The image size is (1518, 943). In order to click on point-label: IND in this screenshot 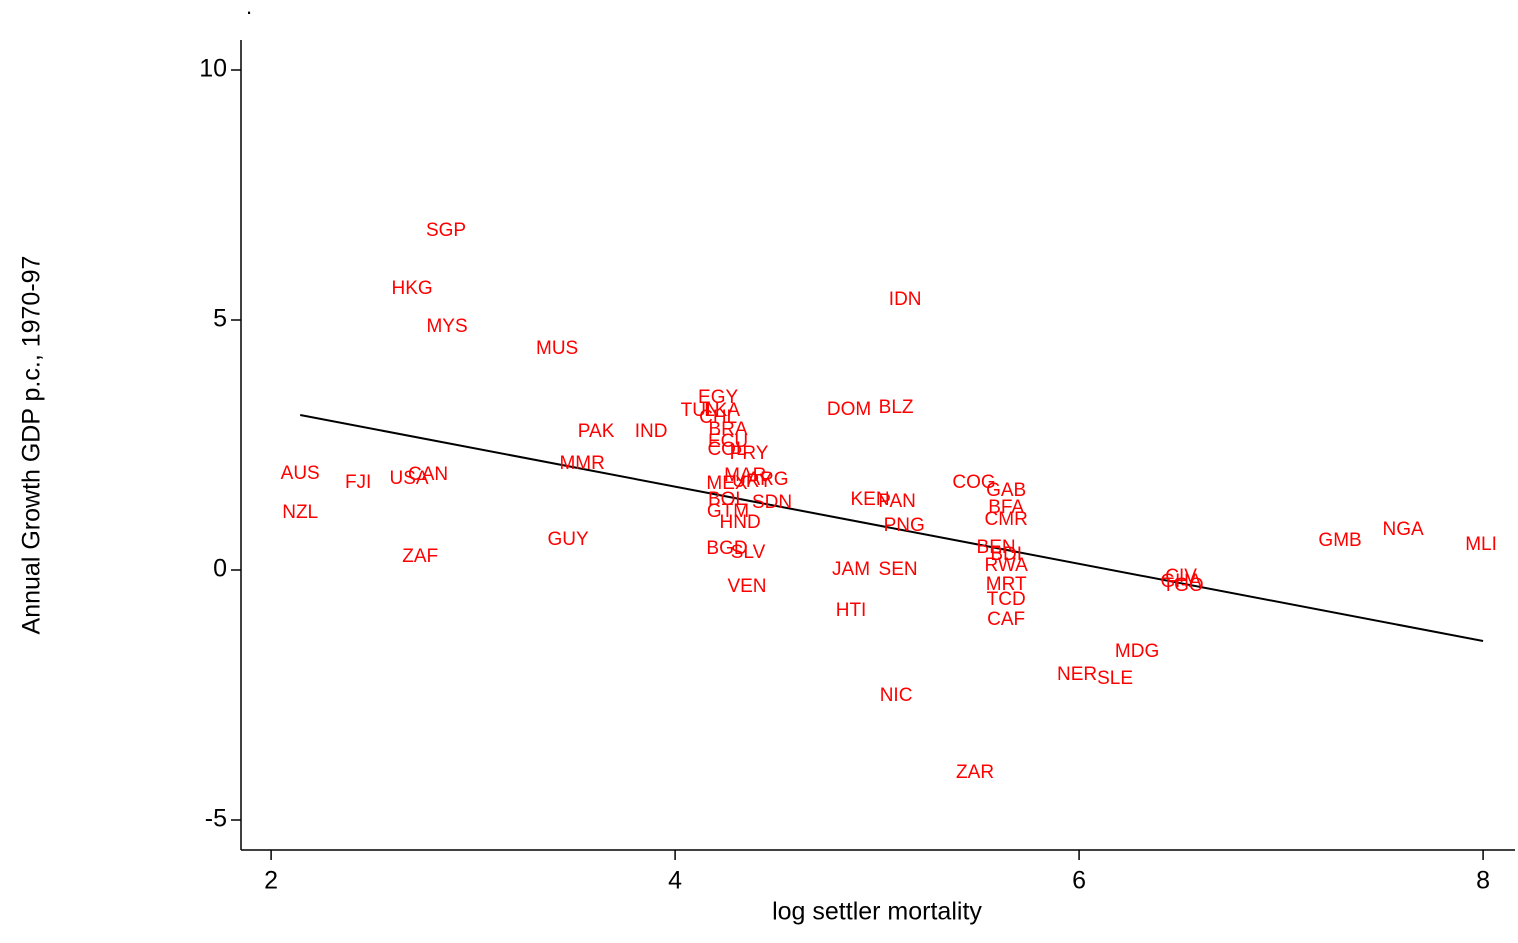, I will do `click(651, 431)`.